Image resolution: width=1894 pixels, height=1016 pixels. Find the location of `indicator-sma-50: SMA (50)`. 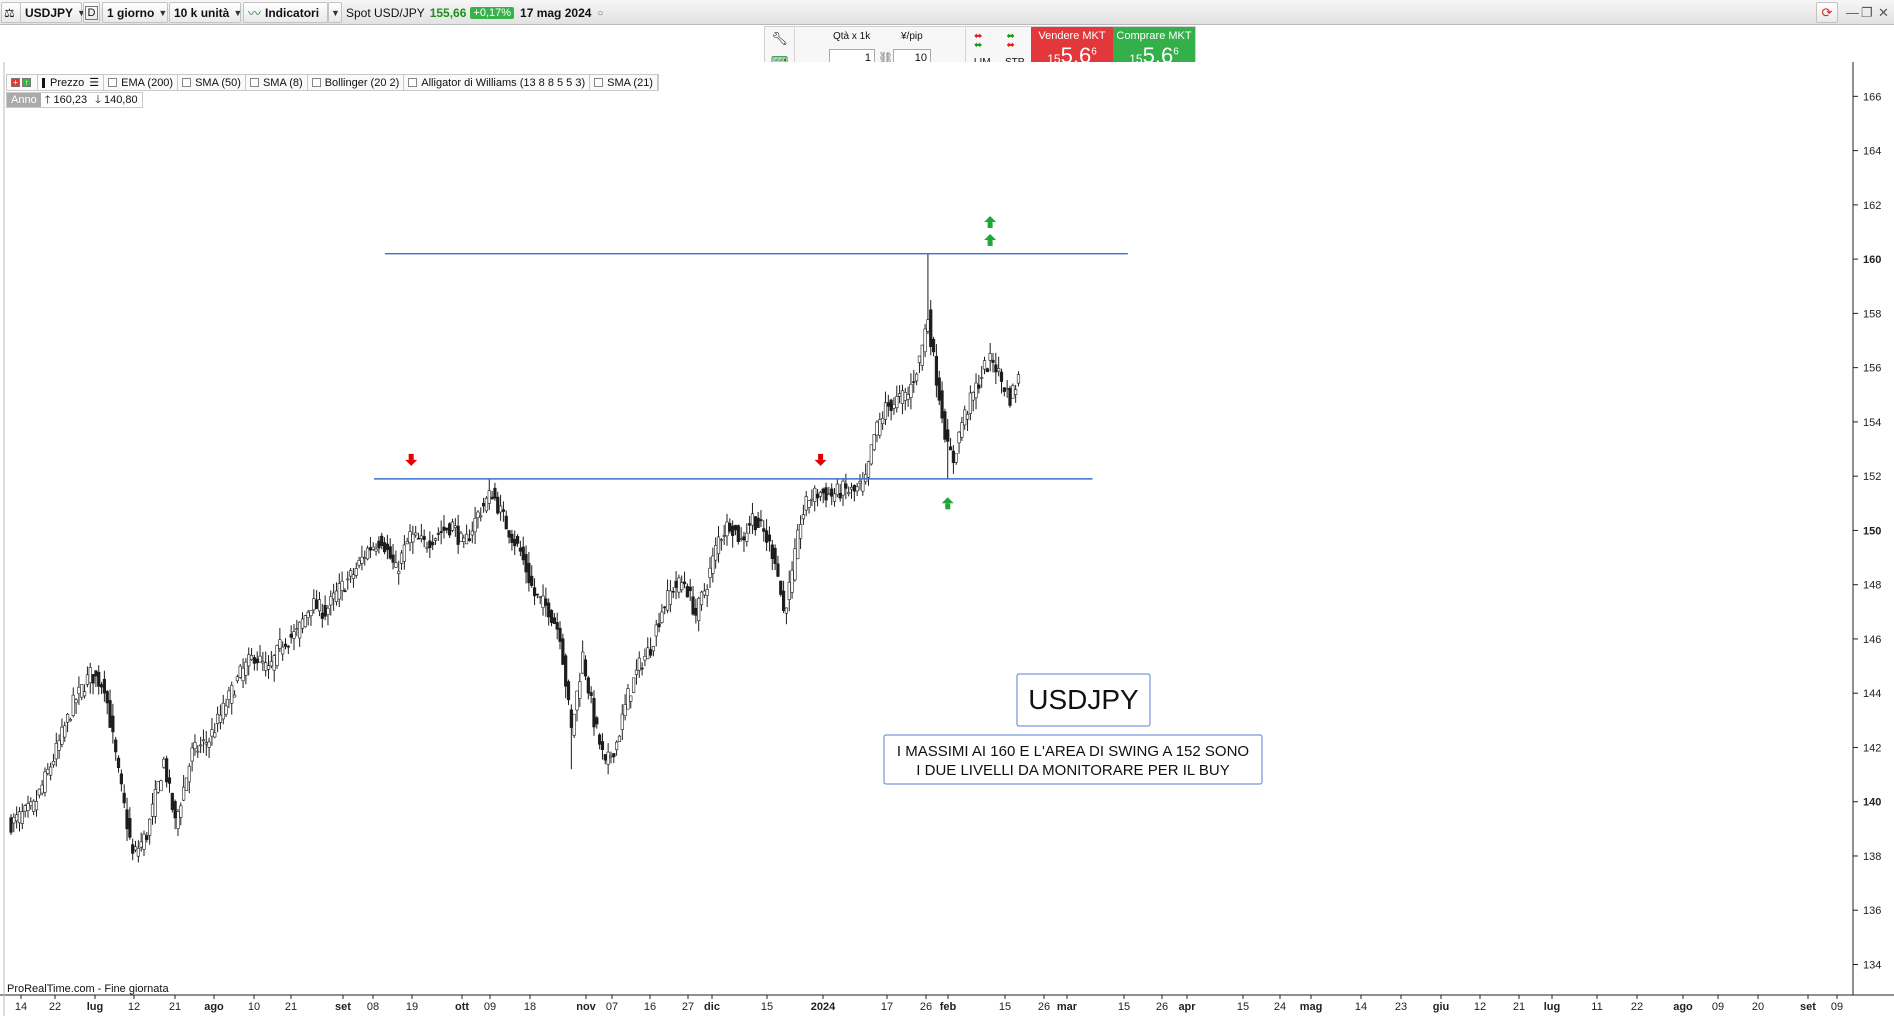

indicator-sma-50: SMA (50) is located at coordinates (212, 82).